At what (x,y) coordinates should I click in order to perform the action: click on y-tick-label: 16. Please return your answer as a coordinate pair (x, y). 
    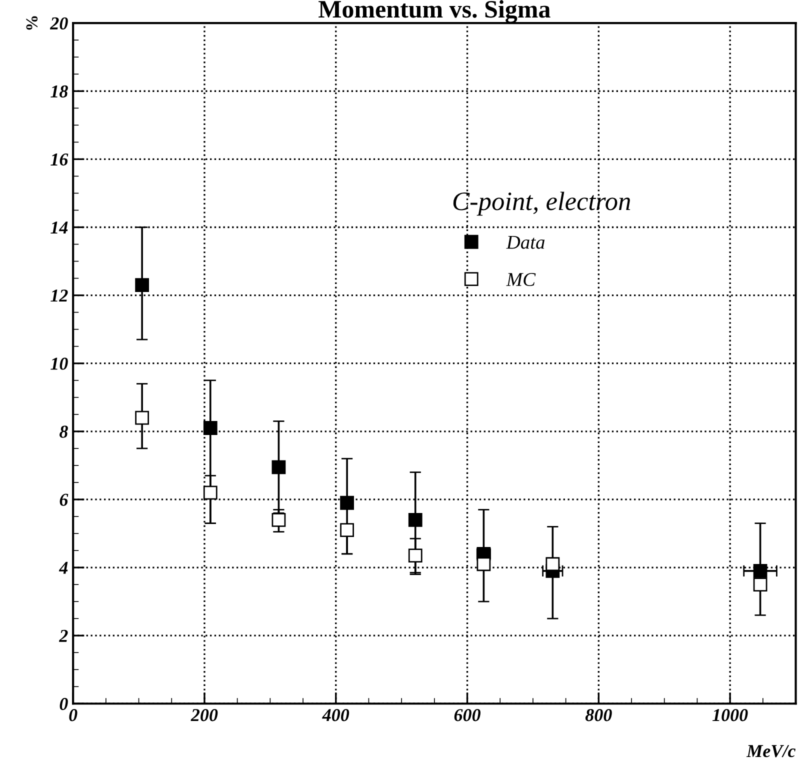
    Looking at the image, I should click on (59, 159).